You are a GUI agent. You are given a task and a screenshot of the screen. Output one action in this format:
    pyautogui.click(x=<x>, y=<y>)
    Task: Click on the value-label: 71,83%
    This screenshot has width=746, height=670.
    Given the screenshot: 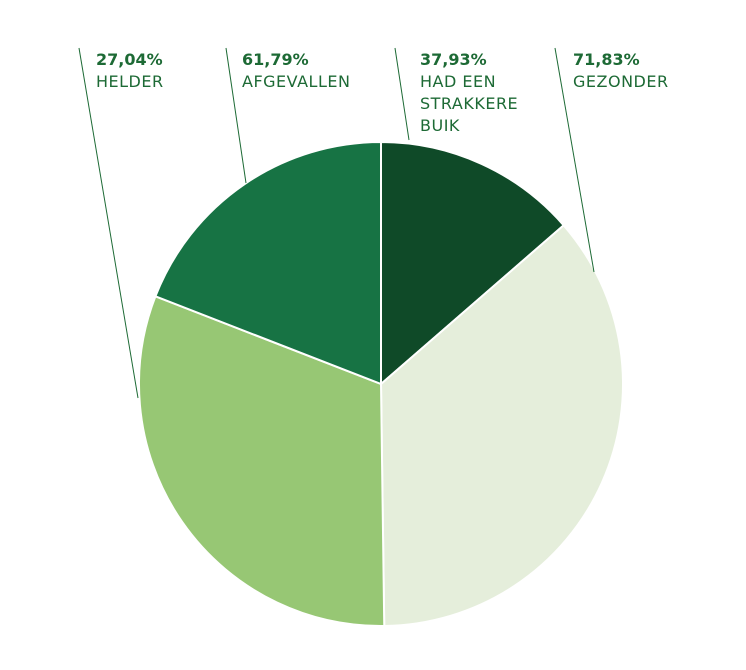 What is the action you would take?
    pyautogui.click(x=606, y=59)
    